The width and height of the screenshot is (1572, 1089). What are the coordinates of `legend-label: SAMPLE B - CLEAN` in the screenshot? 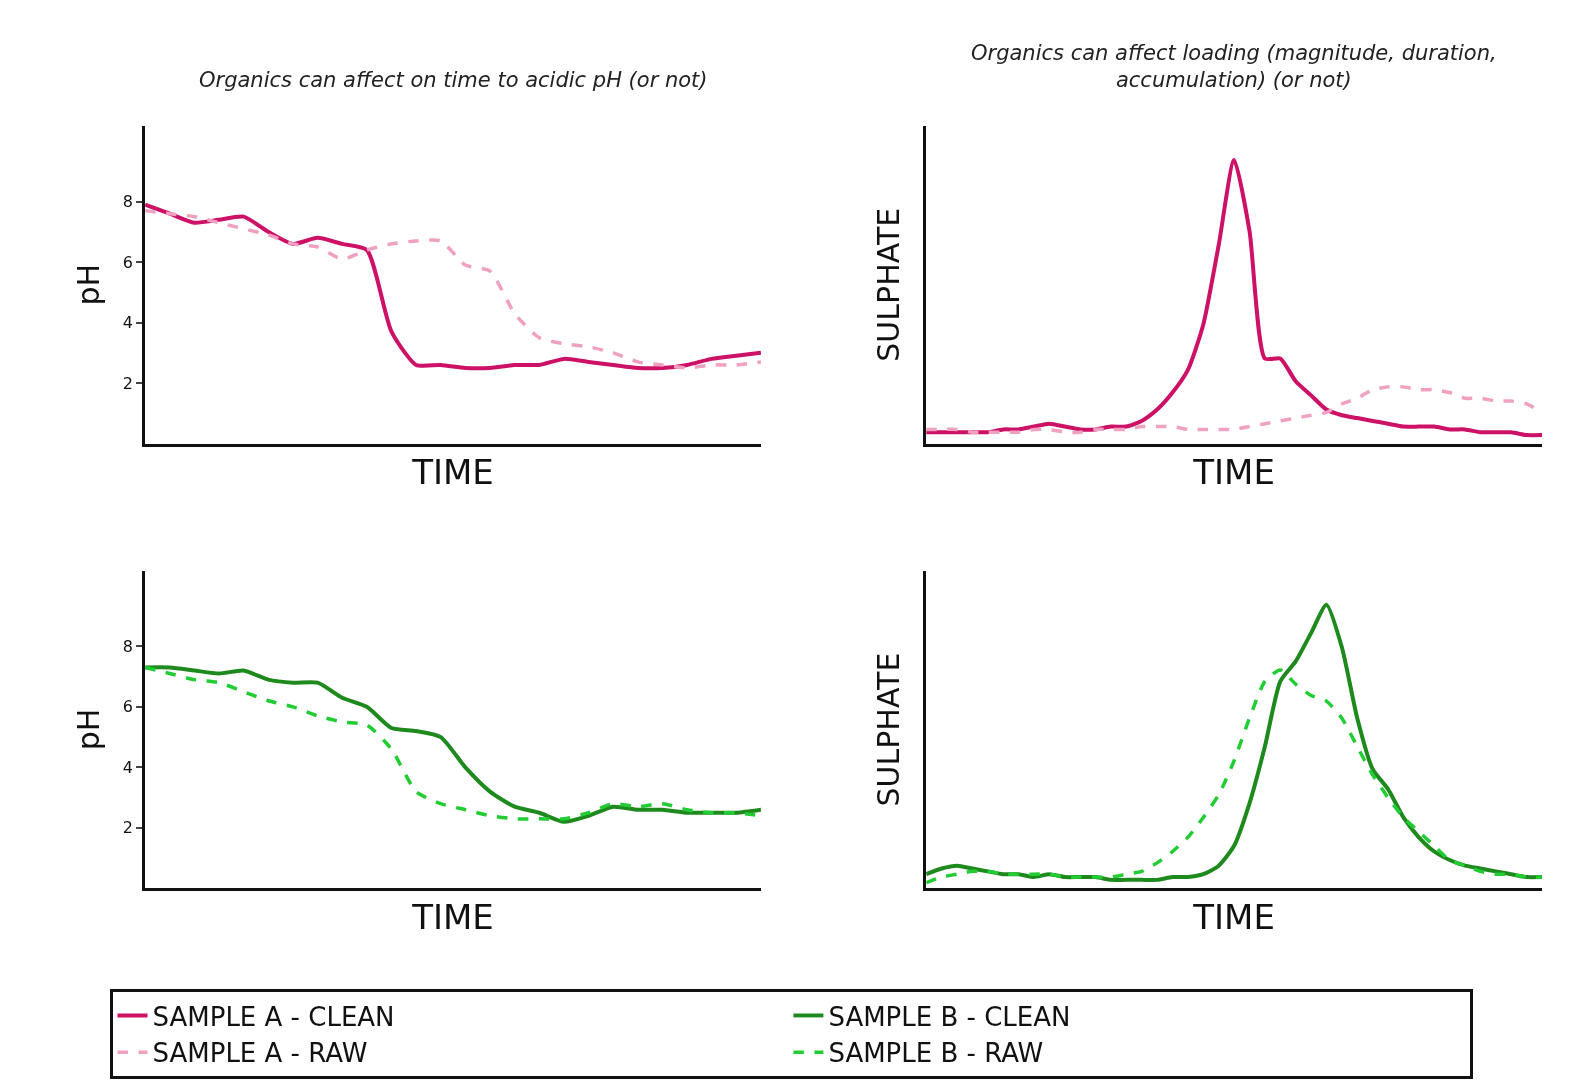 It's located at (949, 1016).